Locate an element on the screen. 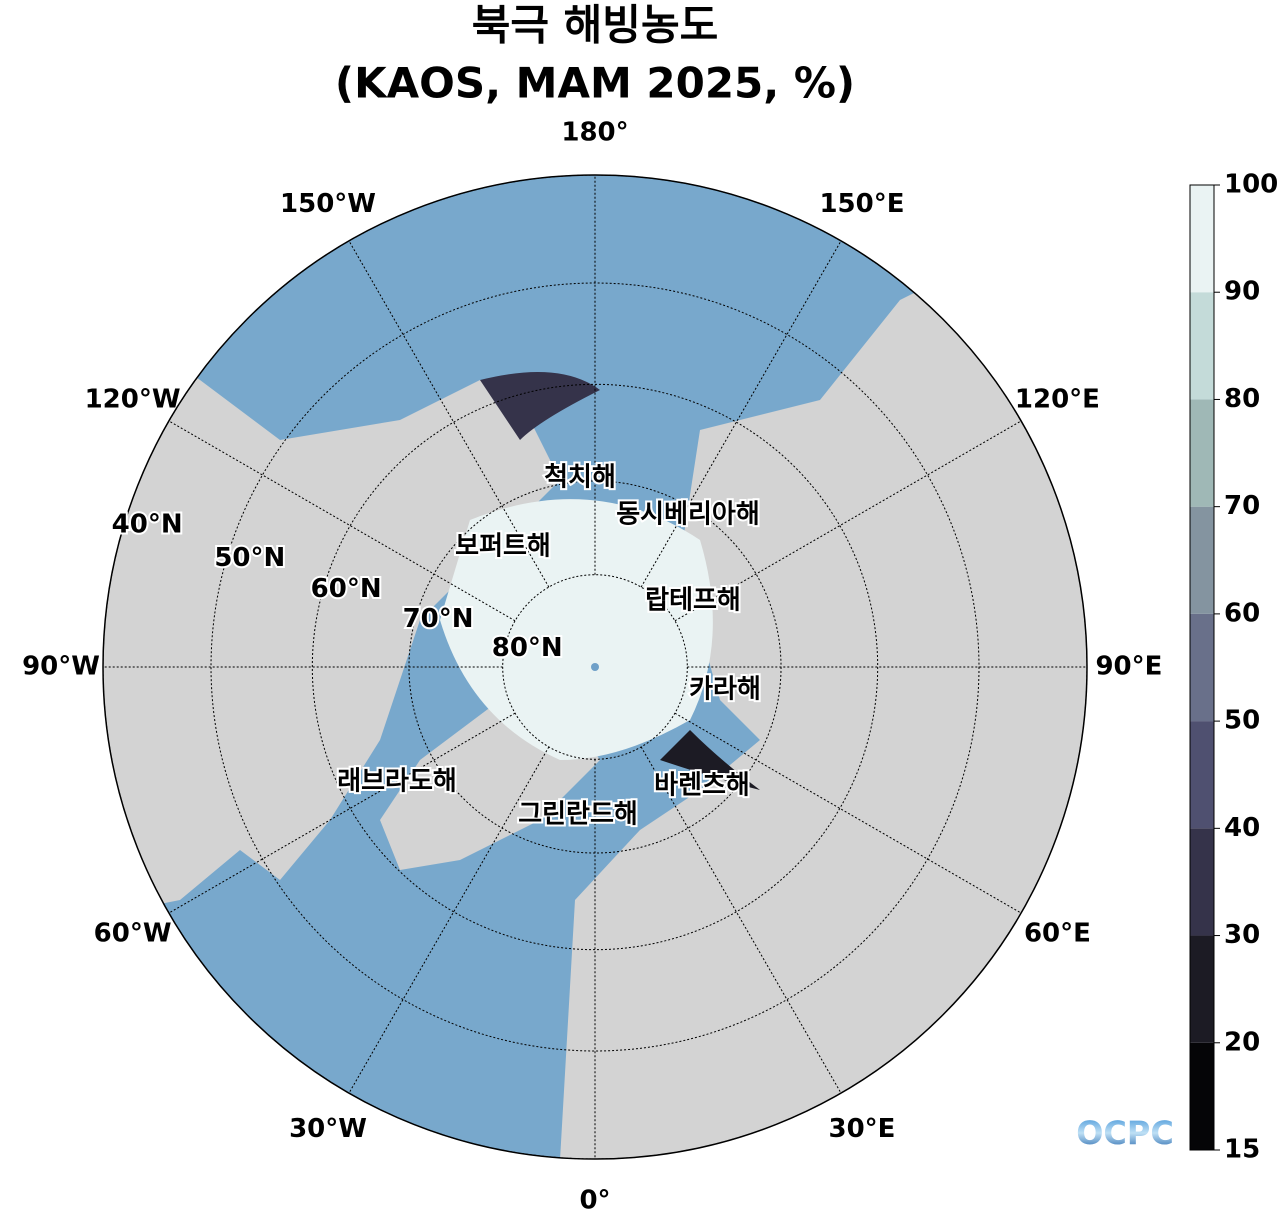  colorbar-label: 90 is located at coordinates (1242, 292).